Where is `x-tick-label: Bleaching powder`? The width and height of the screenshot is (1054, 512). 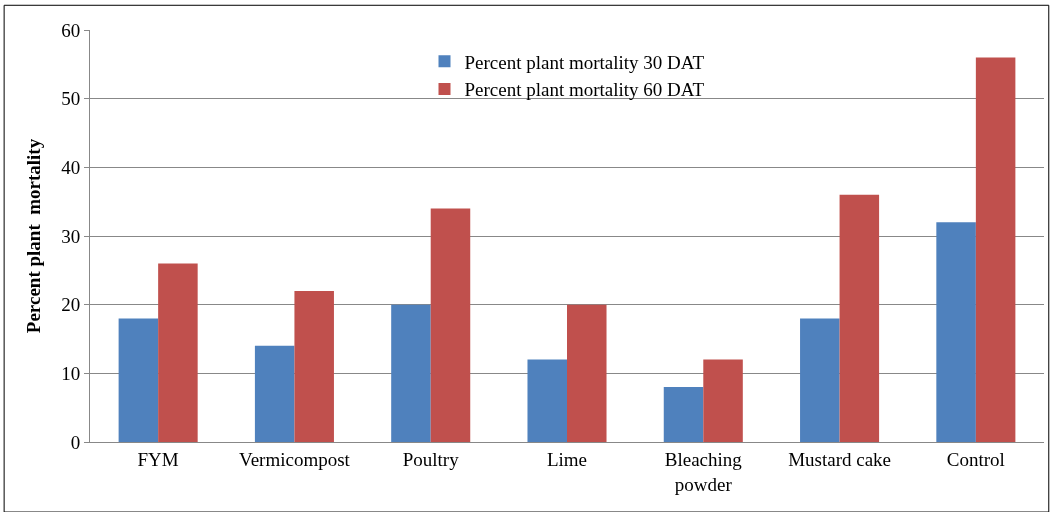 x-tick-label: Bleaching powder is located at coordinates (703, 471).